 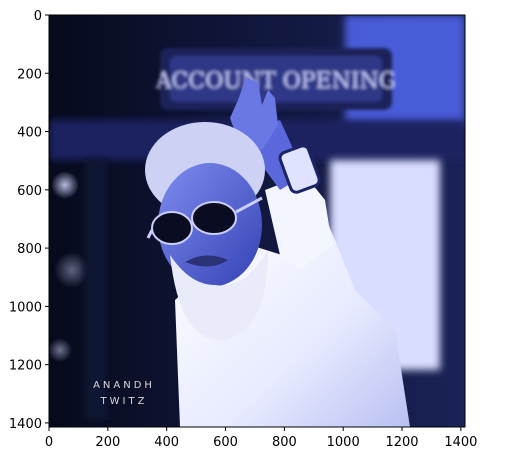 What do you see at coordinates (166, 442) in the screenshot?
I see `x-tick-label: 400` at bounding box center [166, 442].